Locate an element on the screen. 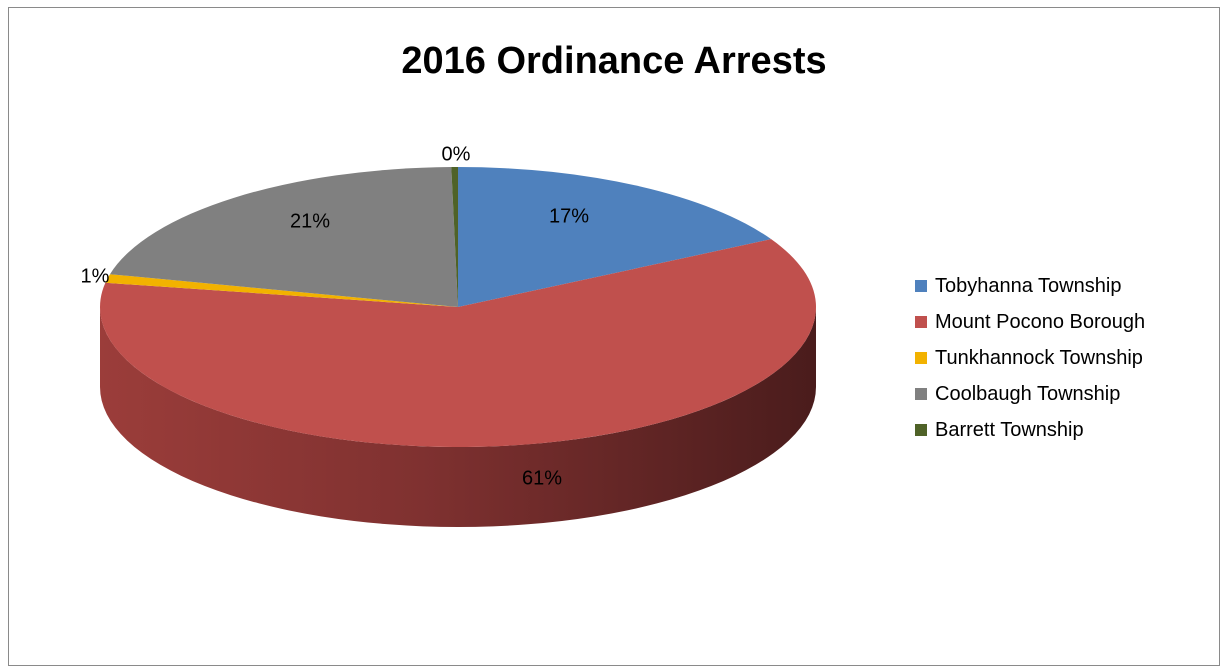  legend-item-coolbaugh-township: Coolbaugh Township is located at coordinates (1030, 394).